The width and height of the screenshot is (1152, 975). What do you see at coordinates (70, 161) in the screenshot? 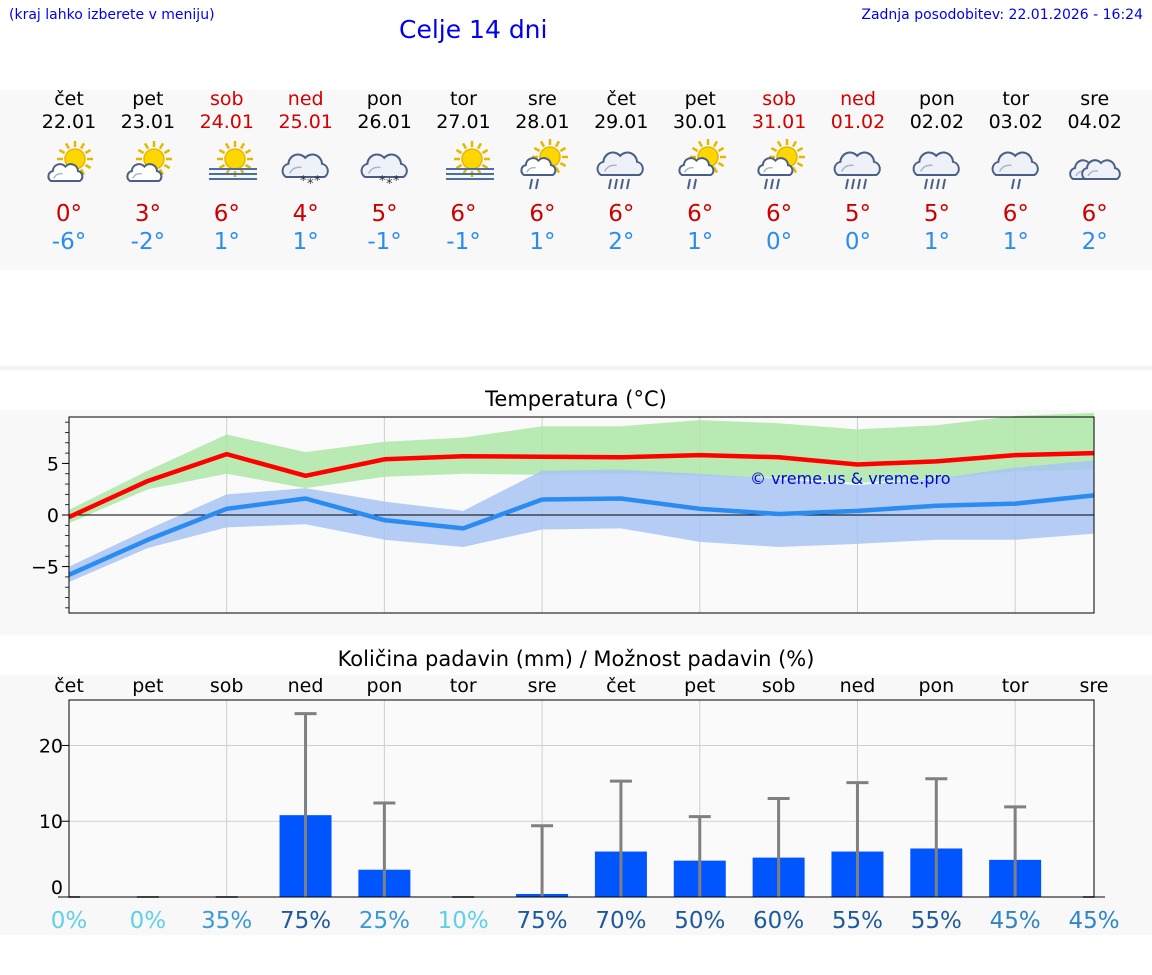
I see `partly-cloudy-sun-icon` at bounding box center [70, 161].